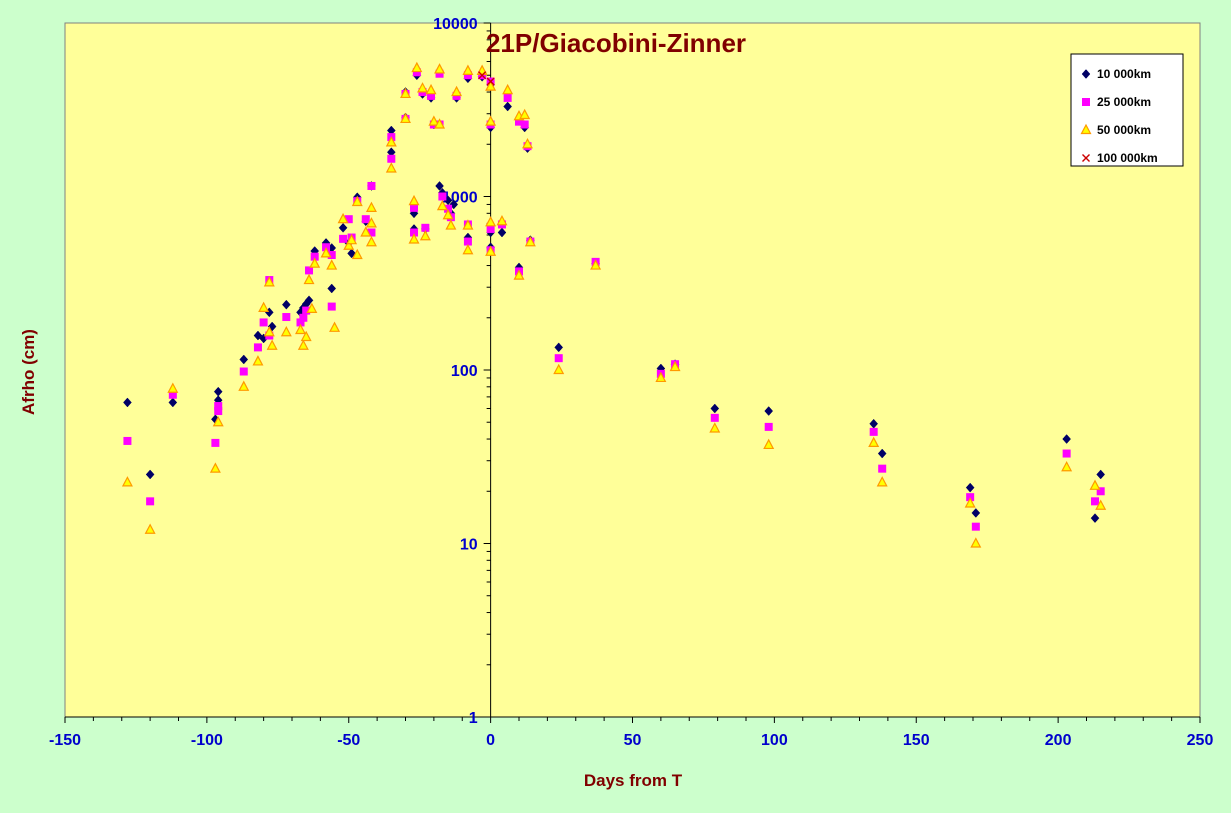 The image size is (1231, 813). I want to click on legend-label: 100 000km, so click(1127, 158).